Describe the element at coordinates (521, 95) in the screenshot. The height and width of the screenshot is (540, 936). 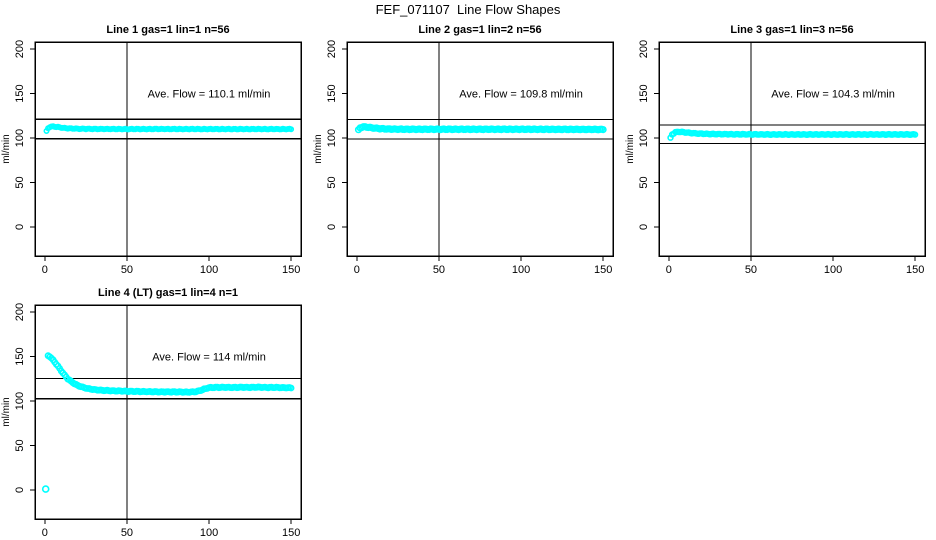
I see `ave-flow-annotation: Ave. Flow = 109.8 ml/min` at that location.